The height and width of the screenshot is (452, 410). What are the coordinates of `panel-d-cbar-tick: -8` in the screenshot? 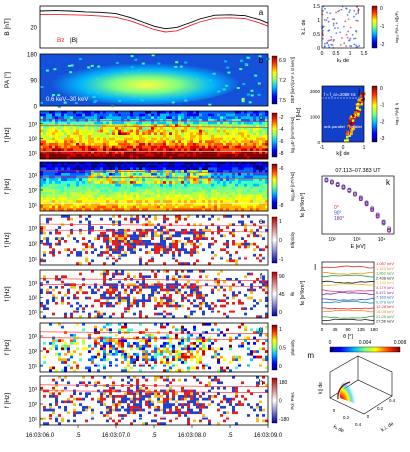 It's located at (281, 206).